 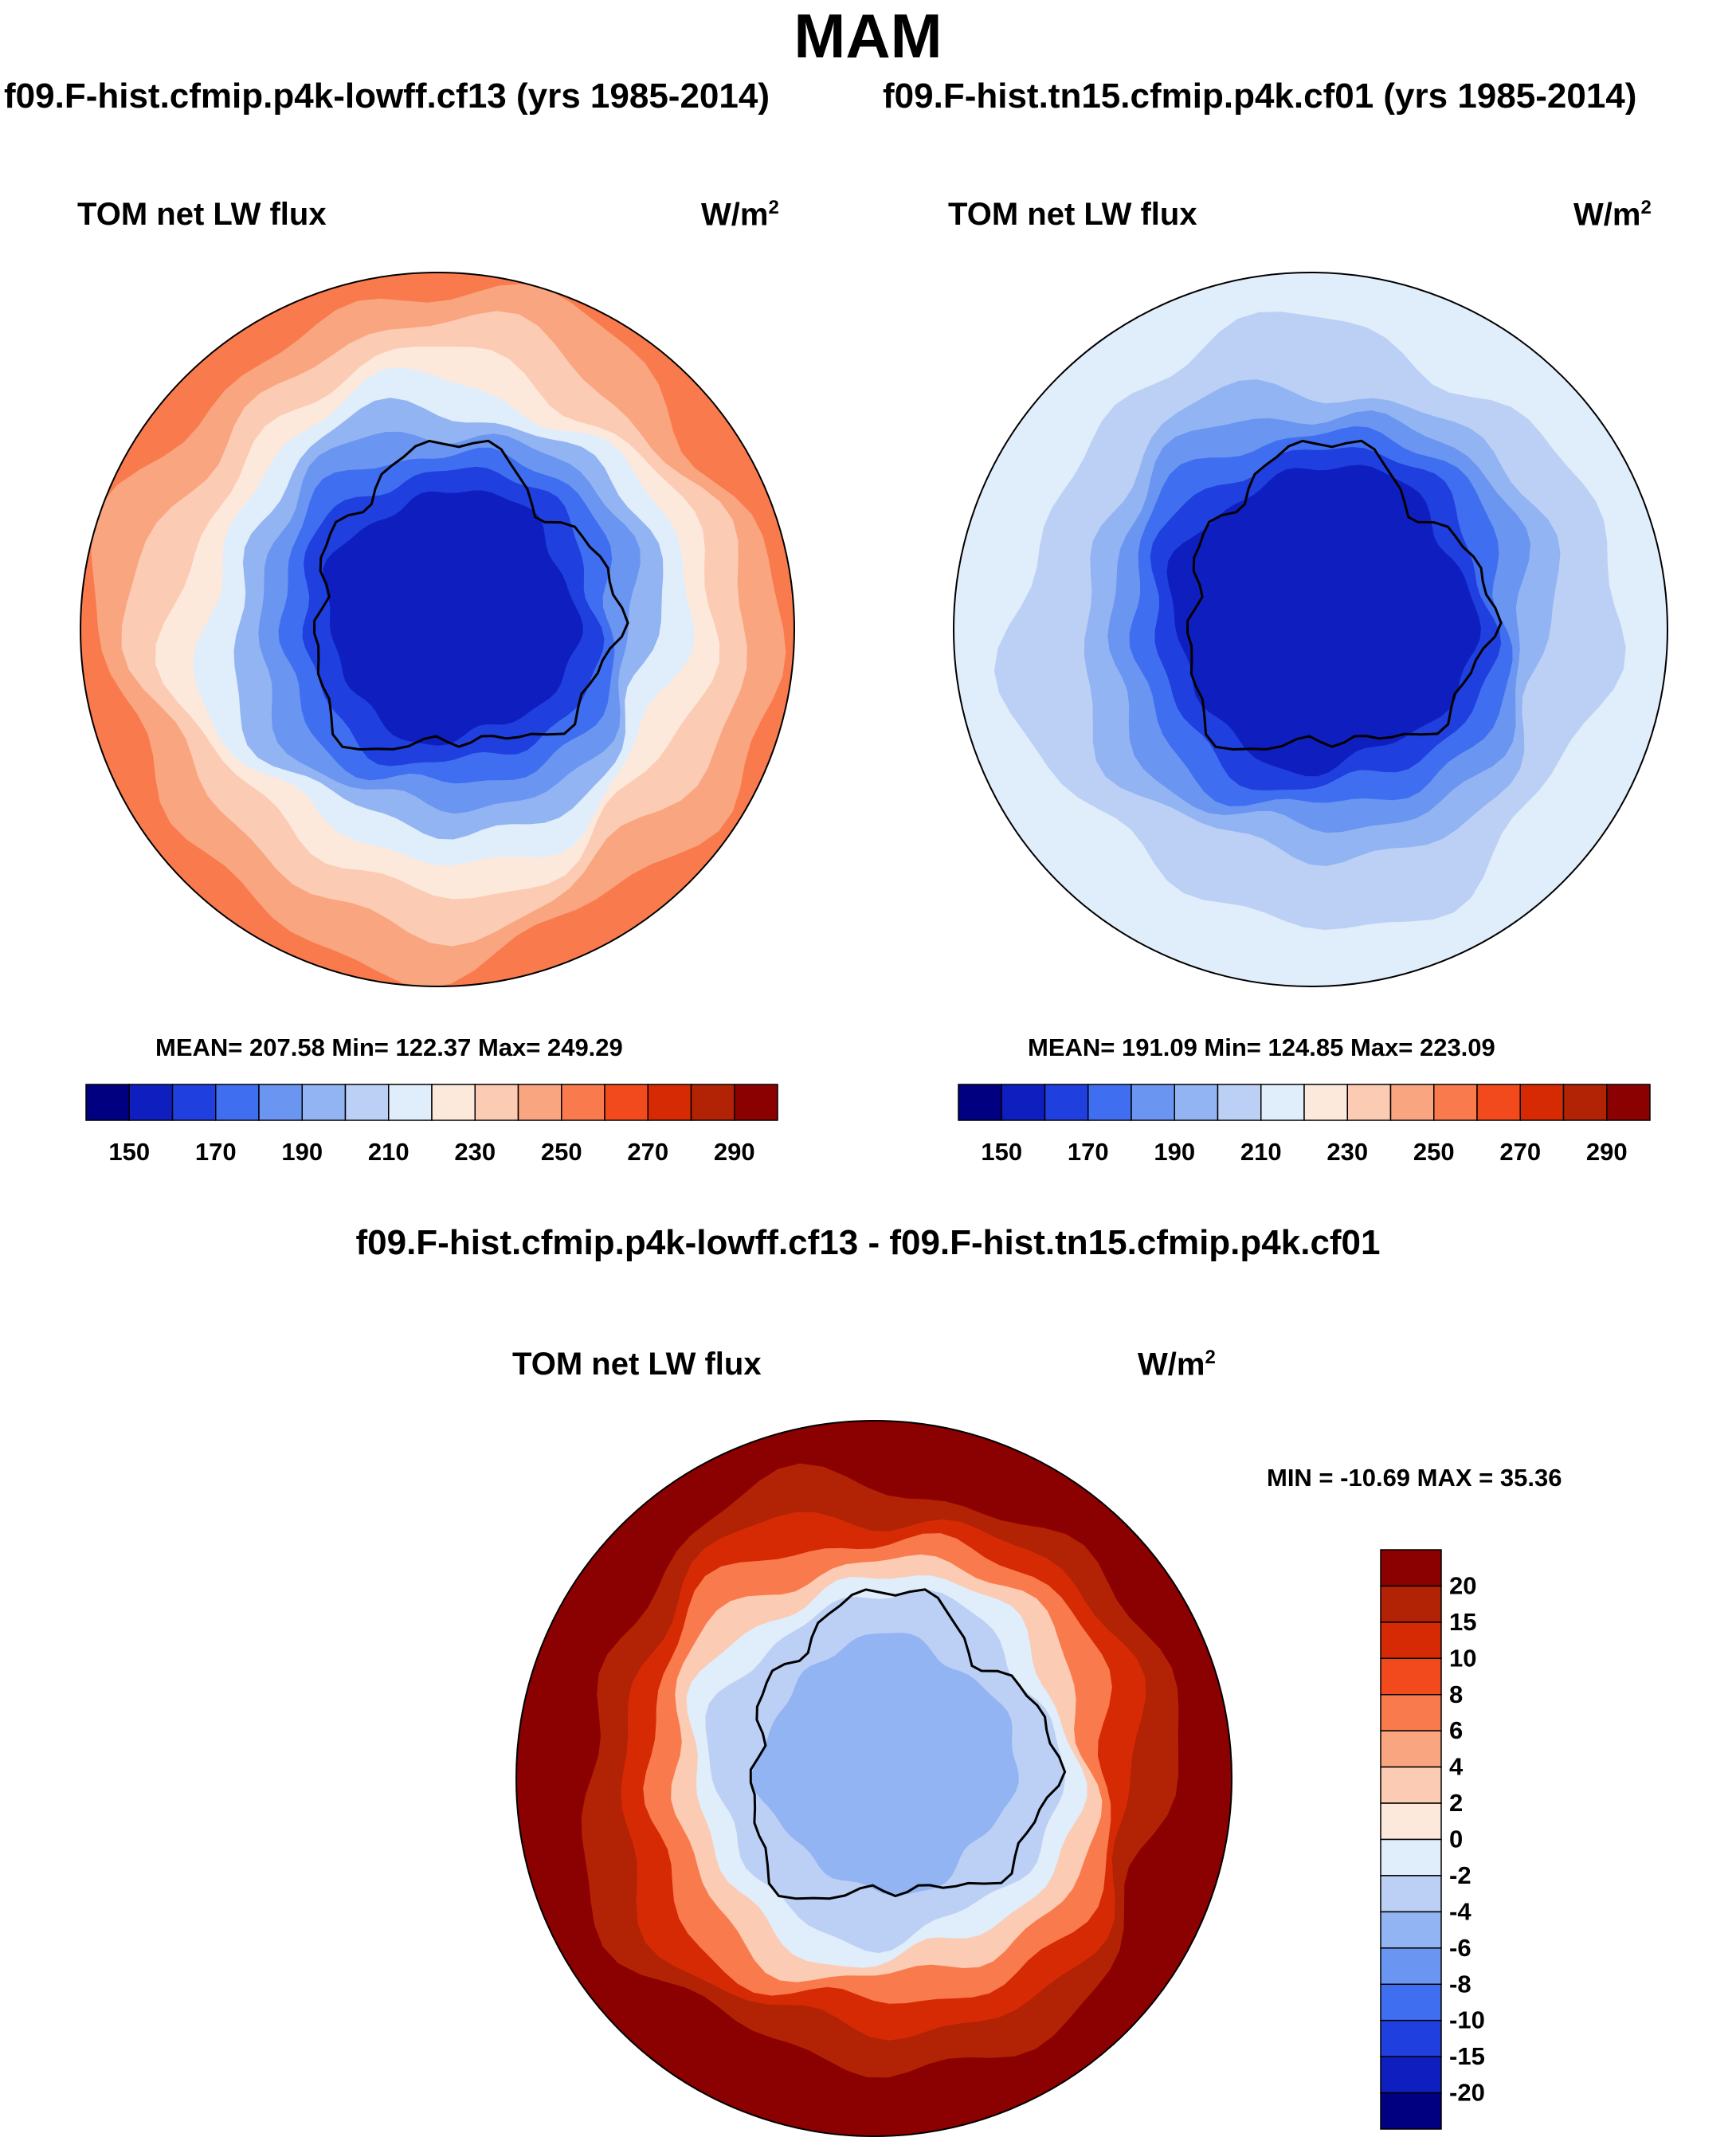 What do you see at coordinates (1414, 1478) in the screenshot?
I see `diff-stats: MIN = -10.69 MAX = 35.36` at bounding box center [1414, 1478].